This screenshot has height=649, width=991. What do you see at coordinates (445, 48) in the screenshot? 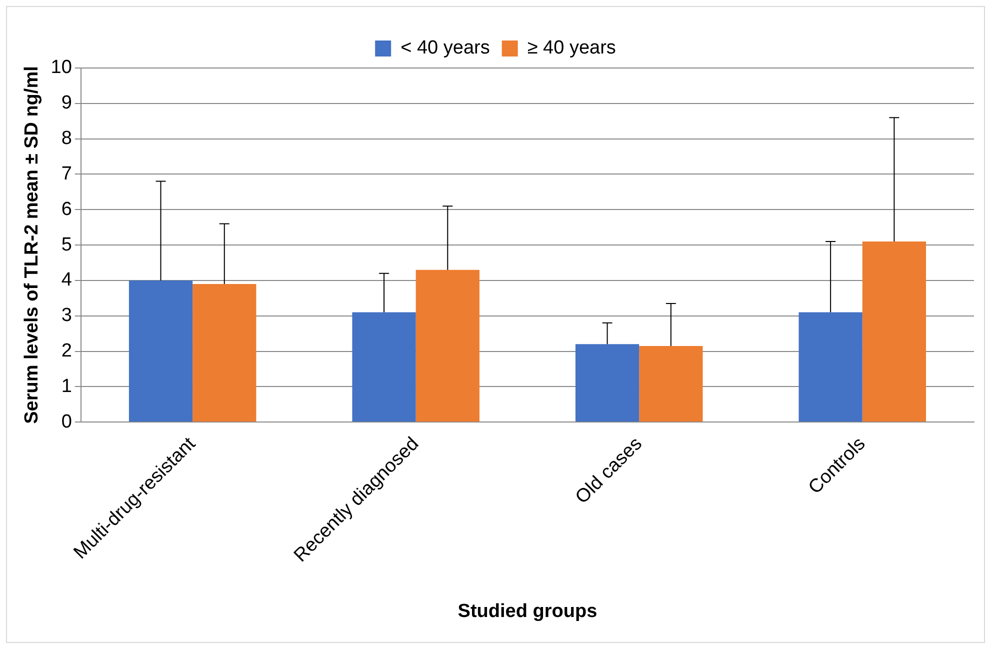
I see `legend-label: < 40 years` at bounding box center [445, 48].